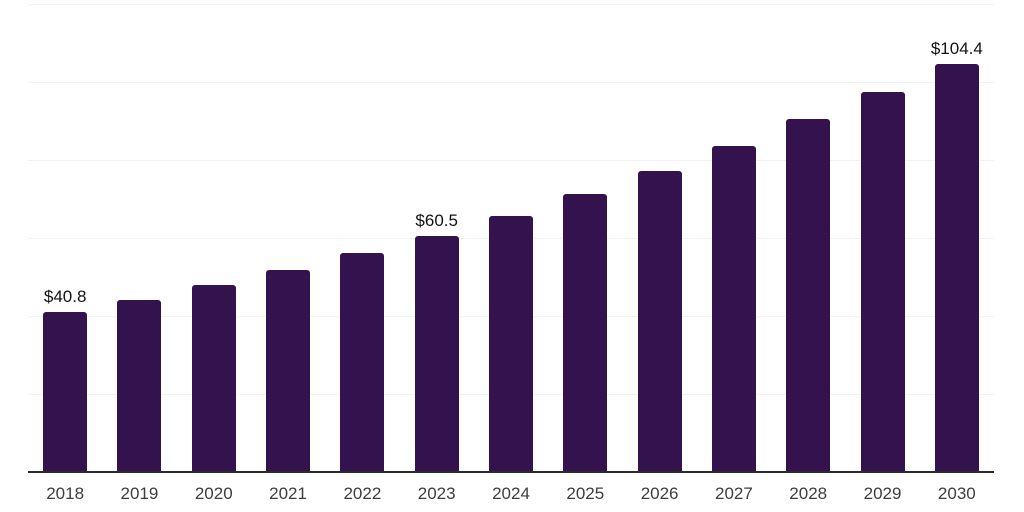 This screenshot has height=512, width=1024. What do you see at coordinates (882, 282) in the screenshot?
I see `bar-2029` at bounding box center [882, 282].